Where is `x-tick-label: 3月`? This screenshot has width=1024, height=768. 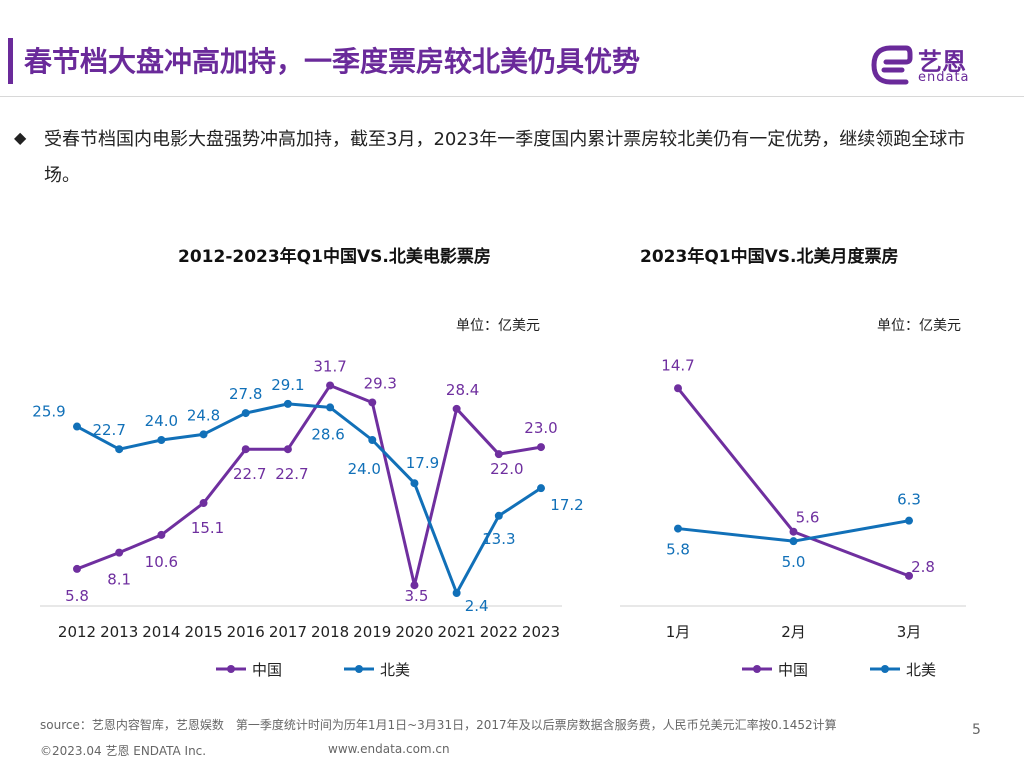 x-tick-label: 3月 is located at coordinates (909, 632).